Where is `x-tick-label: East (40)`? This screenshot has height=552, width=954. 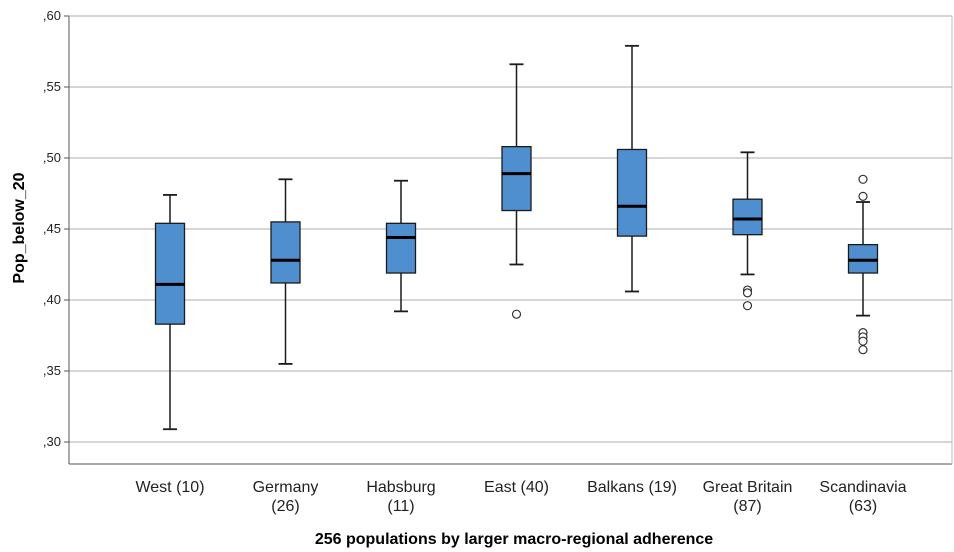 x-tick-label: East (40) is located at coordinates (516, 487).